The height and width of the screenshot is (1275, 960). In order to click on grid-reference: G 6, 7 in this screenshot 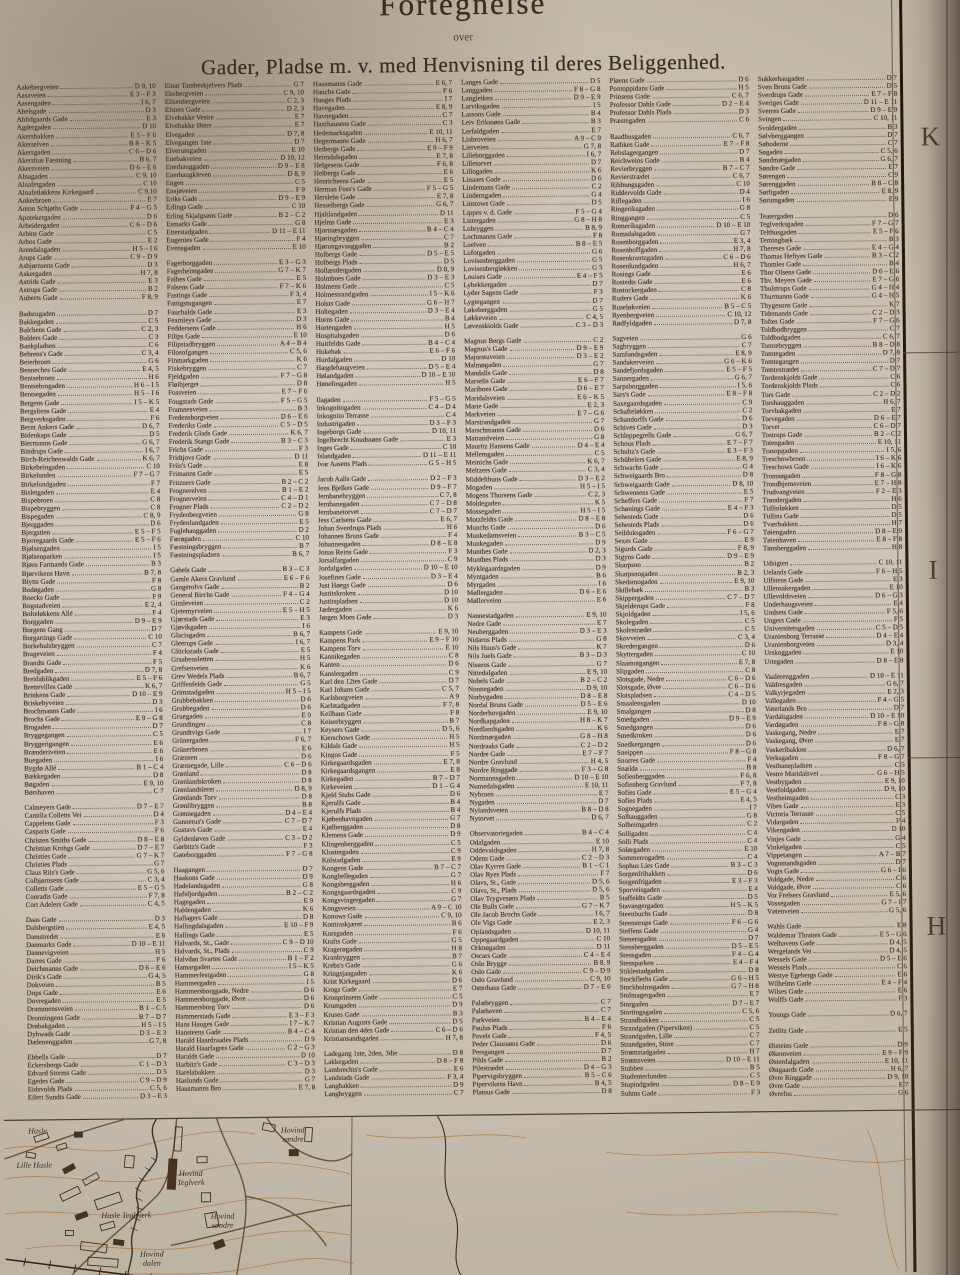, I will do `click(743, 377)`.